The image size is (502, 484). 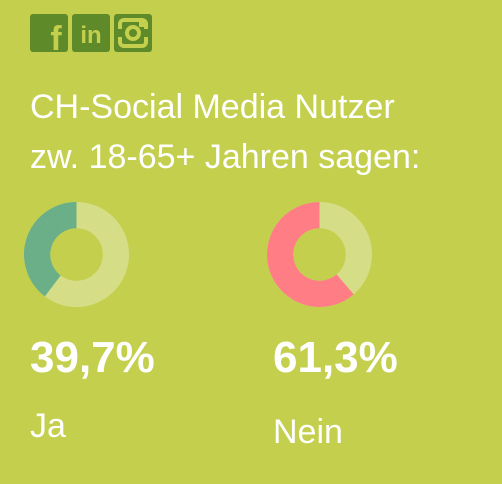 I want to click on label-ja: Ja, so click(x=48, y=426).